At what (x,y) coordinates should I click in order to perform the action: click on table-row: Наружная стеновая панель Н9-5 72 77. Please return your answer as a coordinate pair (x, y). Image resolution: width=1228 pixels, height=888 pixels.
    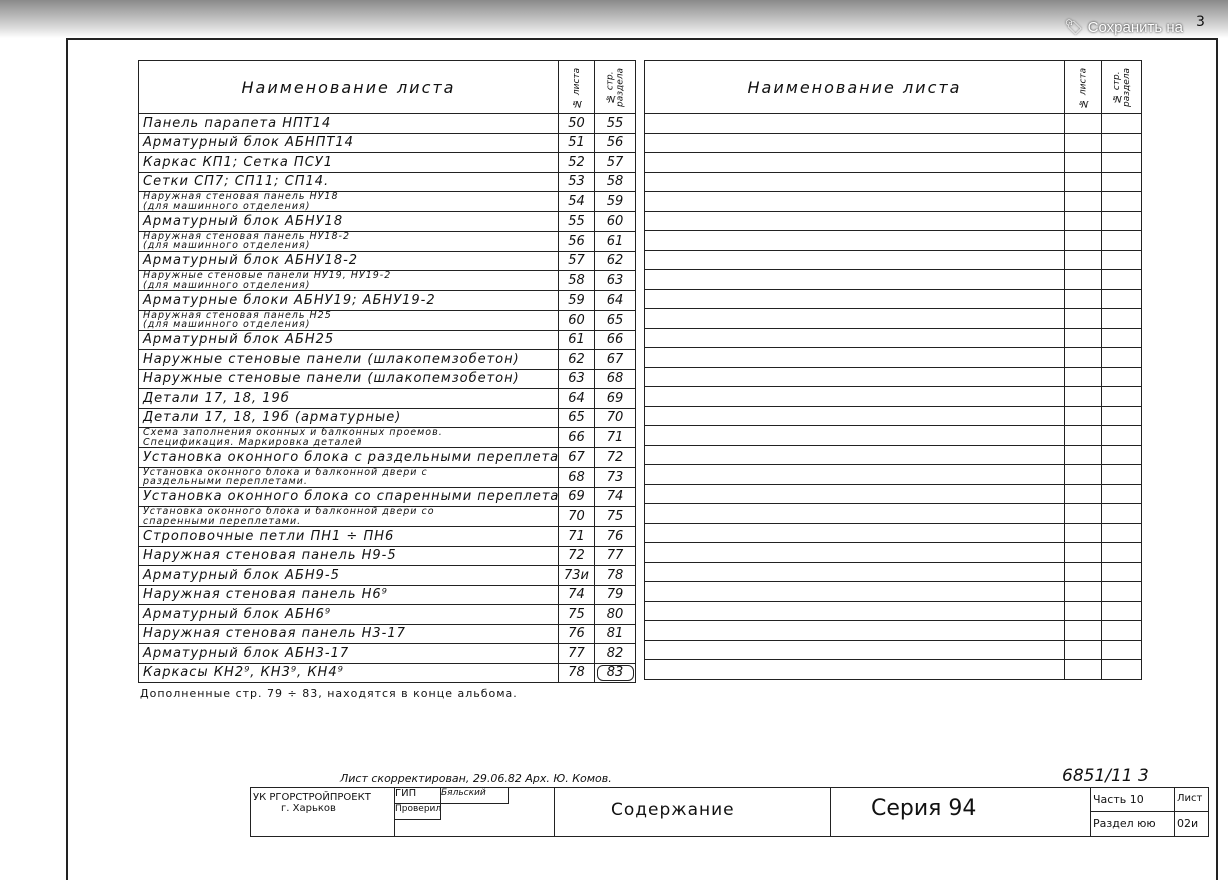
    Looking at the image, I should click on (387, 555).